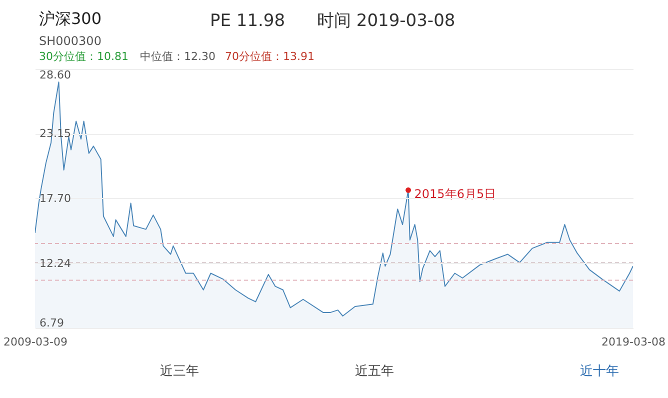 This screenshot has width=668, height=398. What do you see at coordinates (83, 56) in the screenshot?
I see `text: 30分位值：10.81` at bounding box center [83, 56].